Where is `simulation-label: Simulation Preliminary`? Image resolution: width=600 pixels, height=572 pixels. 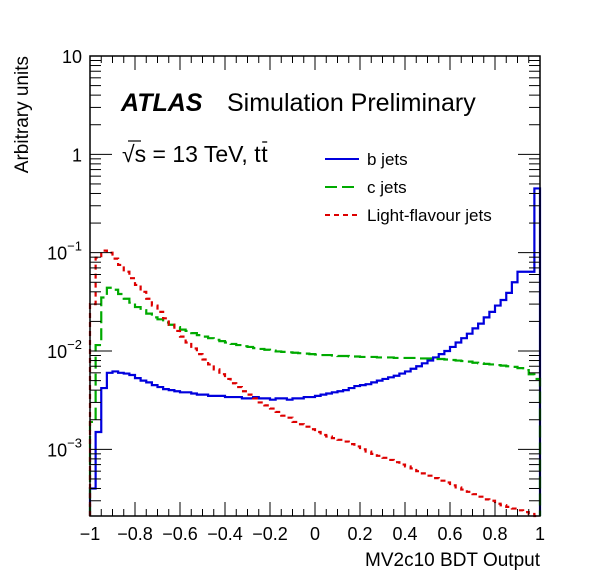 simulation-label: Simulation Preliminary is located at coordinates (351, 103).